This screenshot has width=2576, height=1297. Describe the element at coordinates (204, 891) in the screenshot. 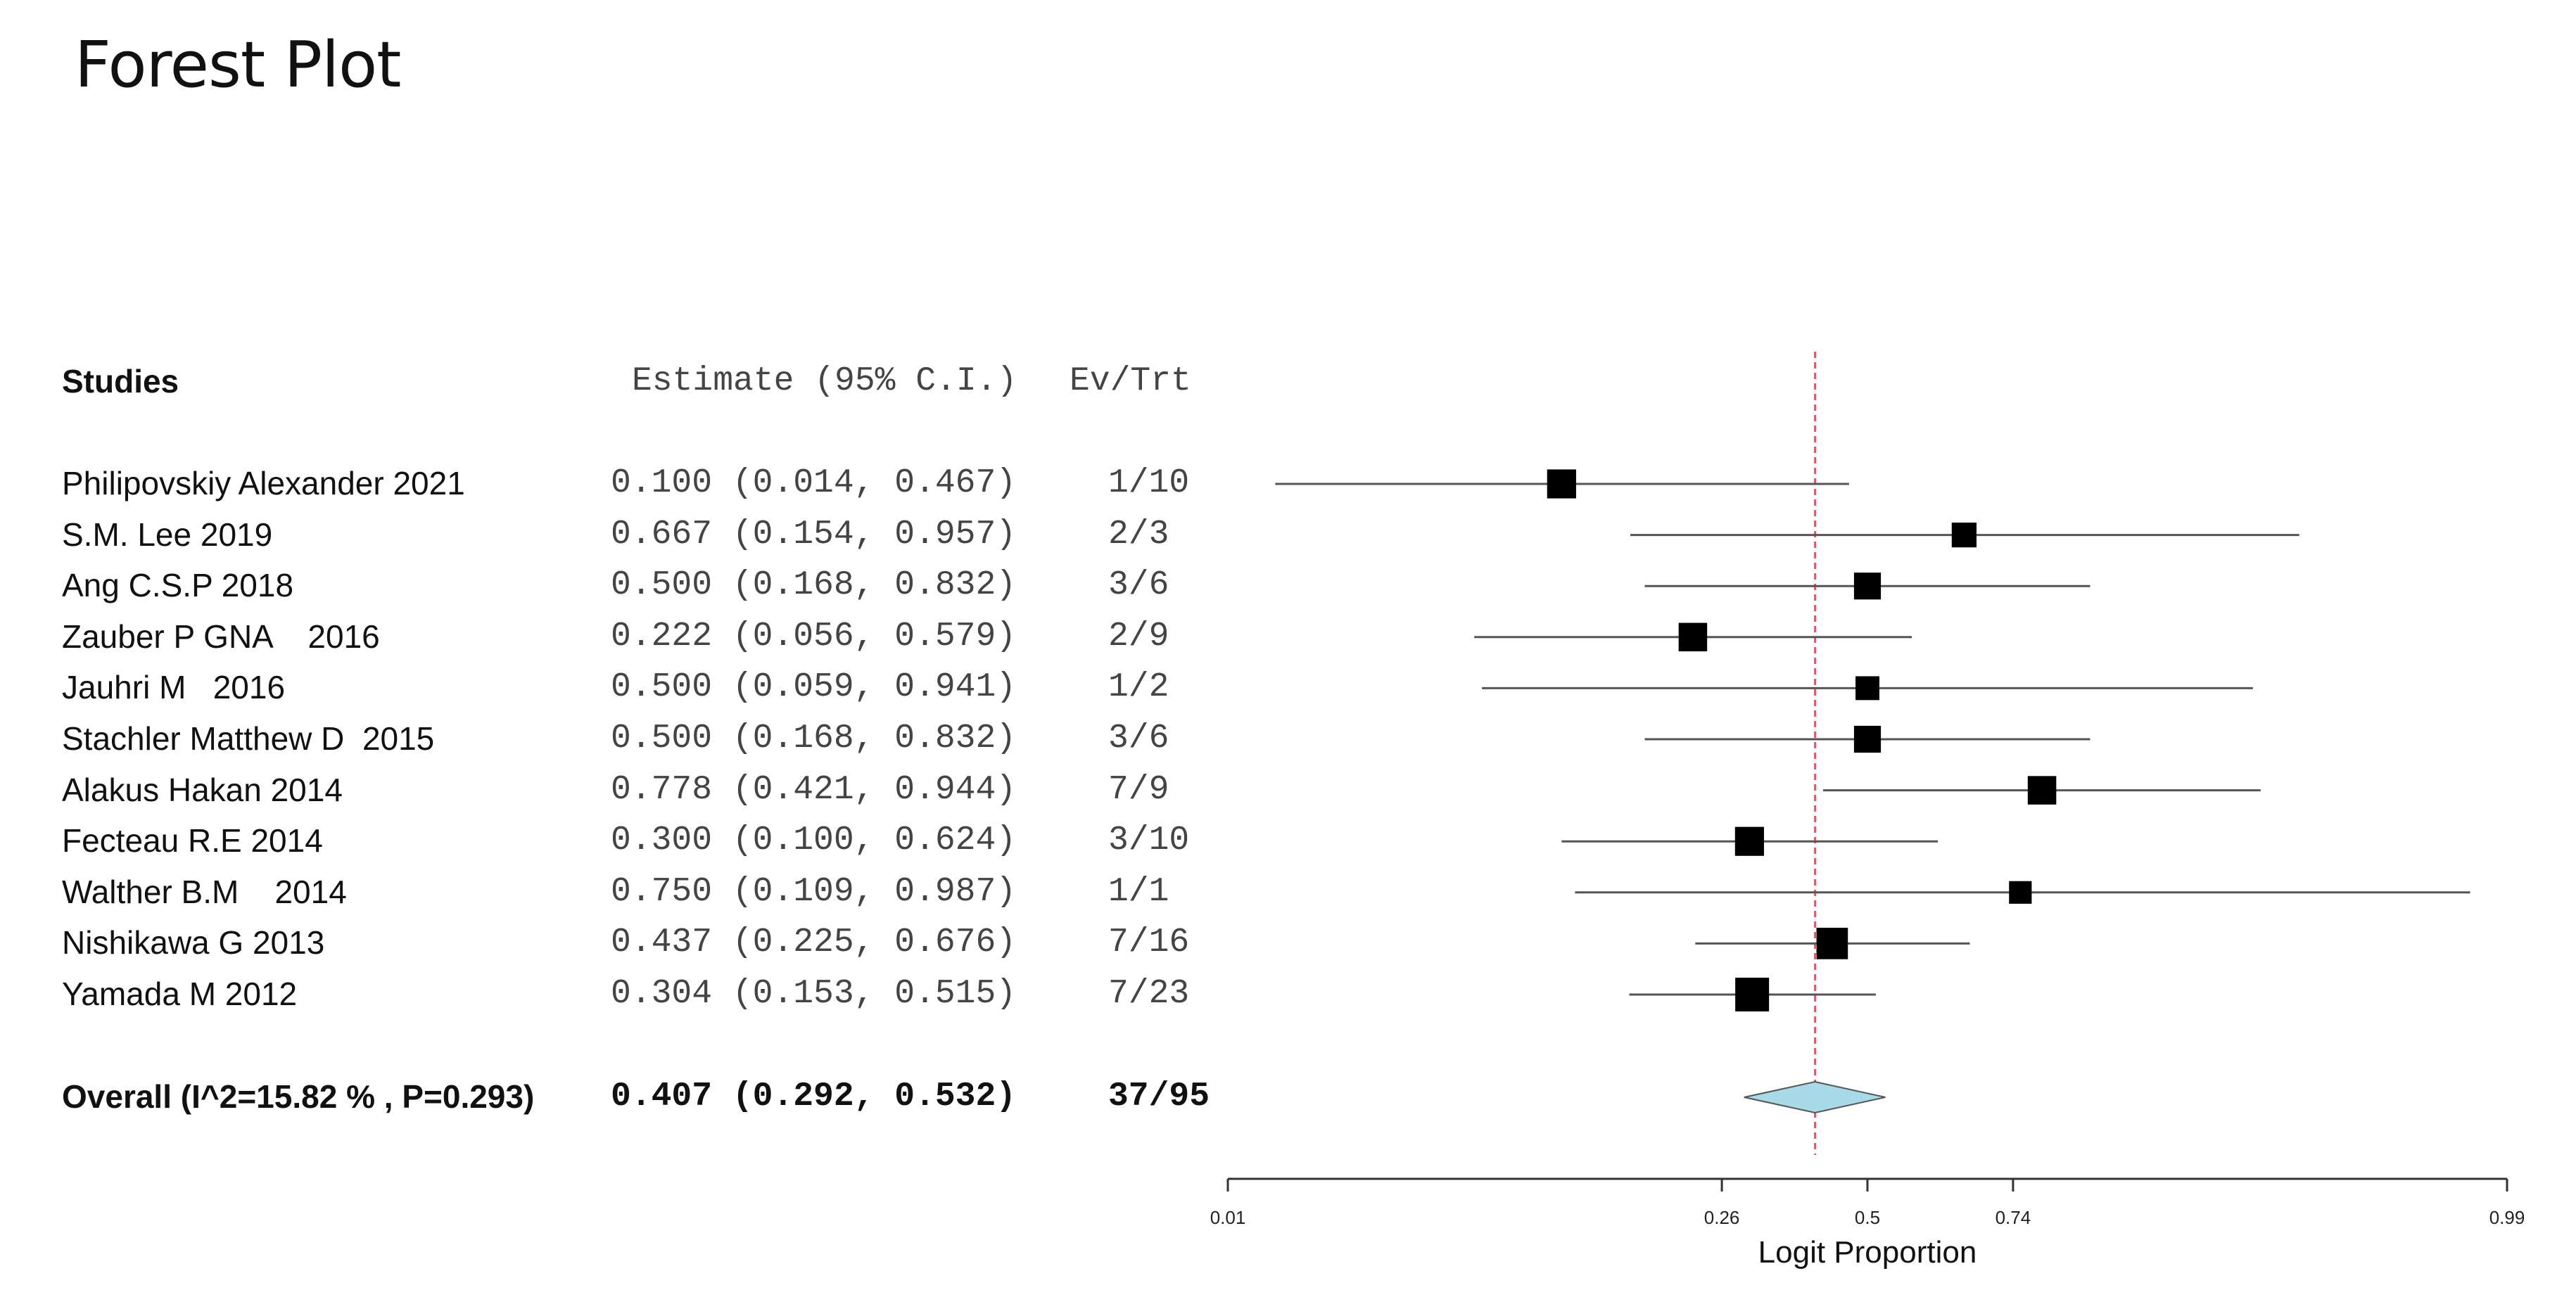

I see `study-name: Walther B.M 2014` at that location.